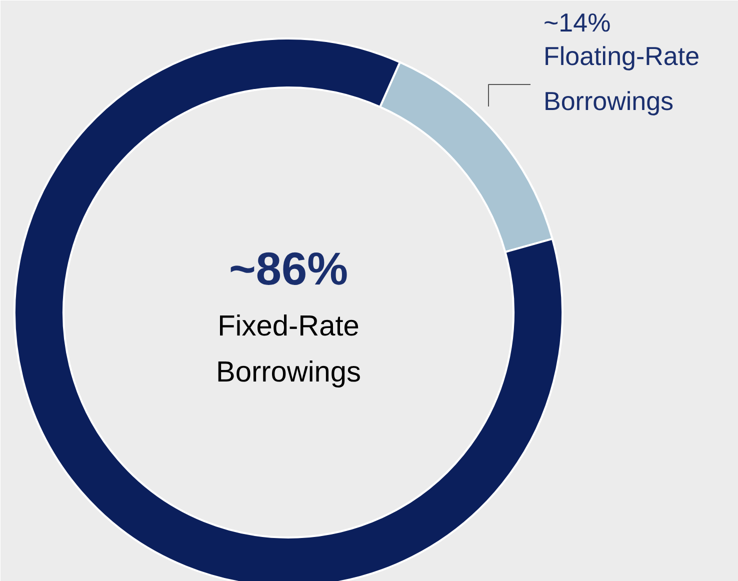 The image size is (738, 581). Describe the element at coordinates (288, 268) in the screenshot. I see `data-label: ~86%` at that location.